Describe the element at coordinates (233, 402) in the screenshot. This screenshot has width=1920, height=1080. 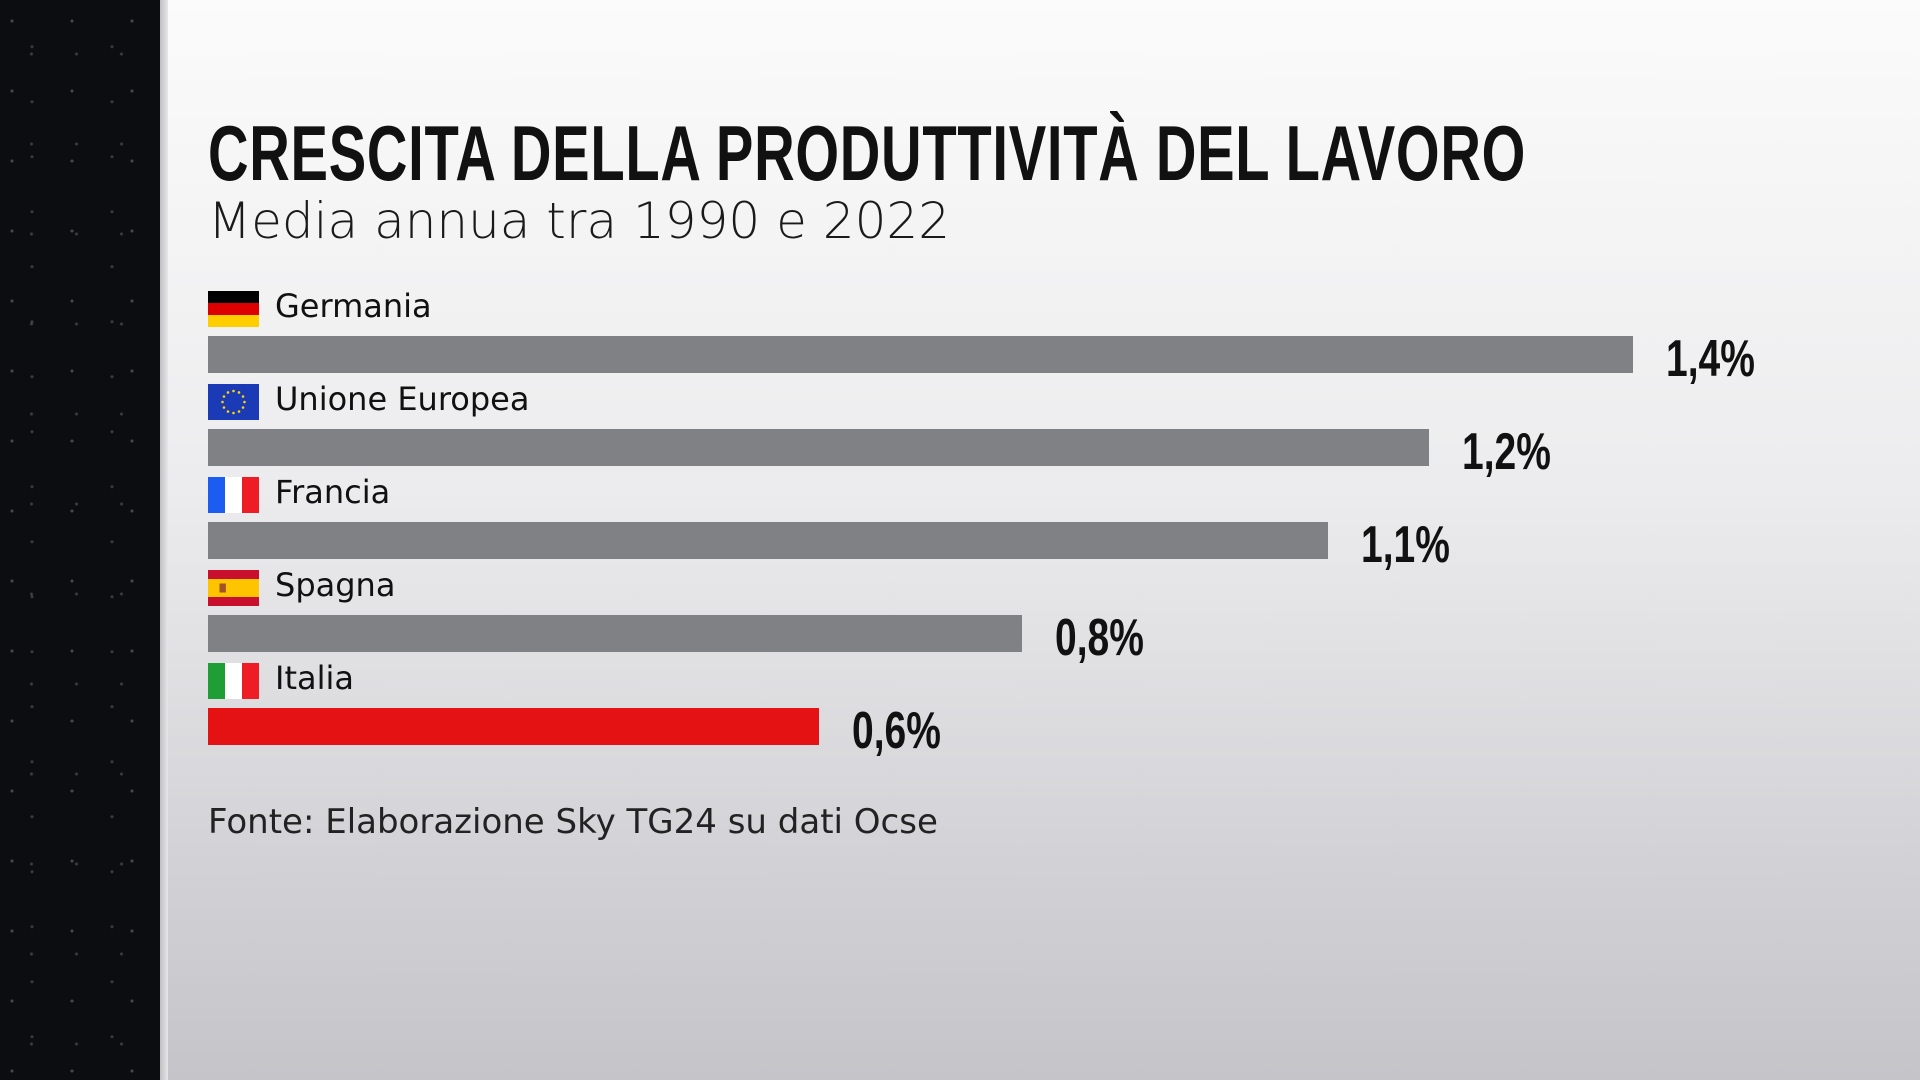
I see `eu-flag-icon` at that location.